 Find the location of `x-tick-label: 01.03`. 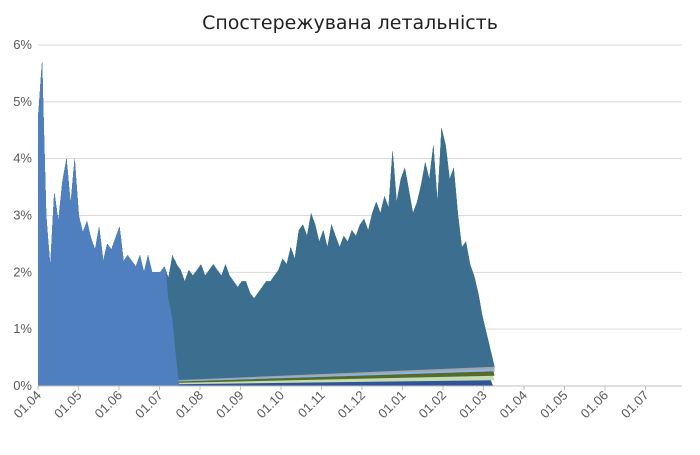

x-tick-label: 01.03 is located at coordinates (473, 405).